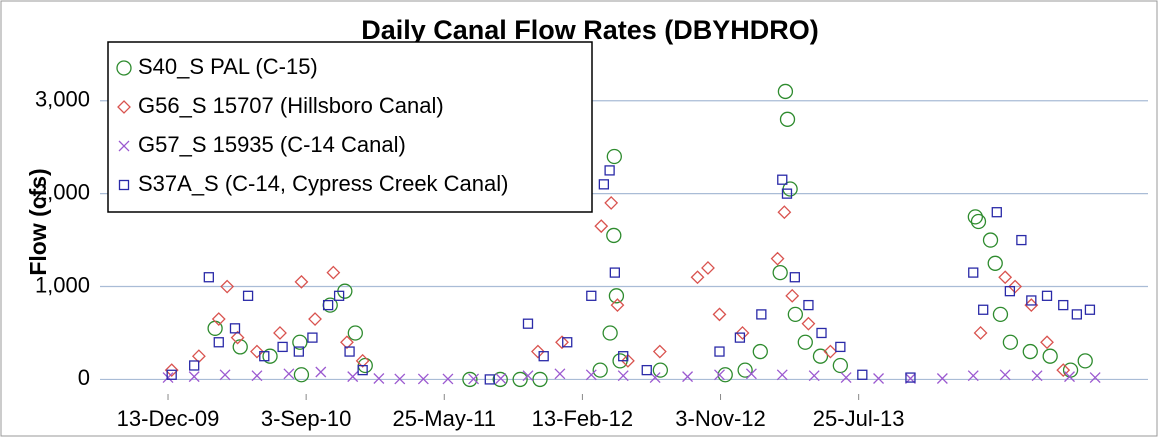  I want to click on legend-label: G56_S 15707 (Hillsboro Canal), so click(291, 105).